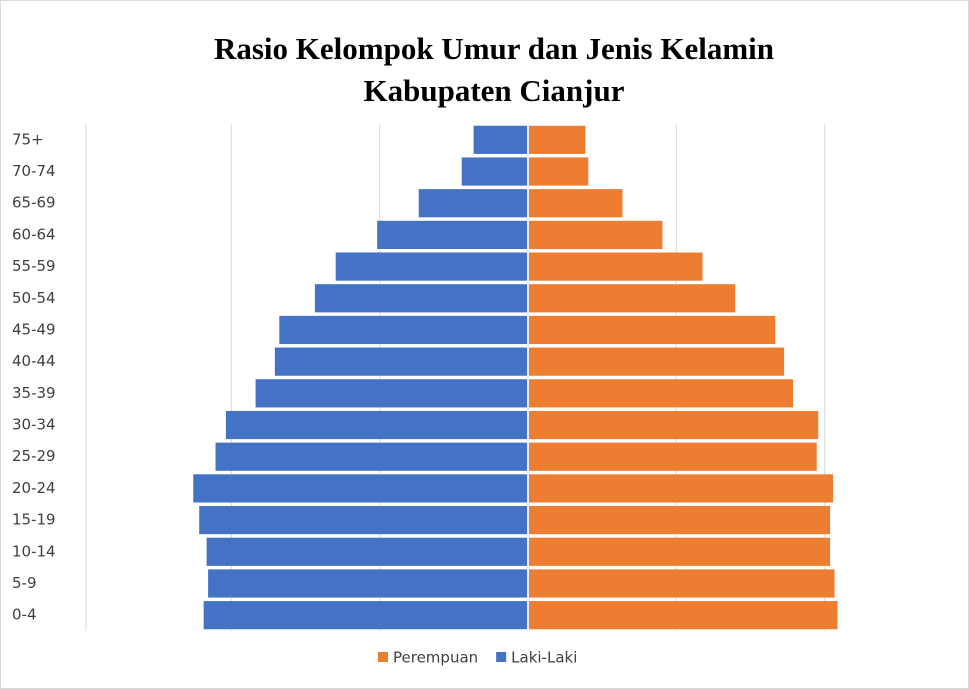 This screenshot has height=689, width=969. I want to click on chart-title: Rasio Kelompok Umur dan Jenis Kelamin, so click(494, 48).